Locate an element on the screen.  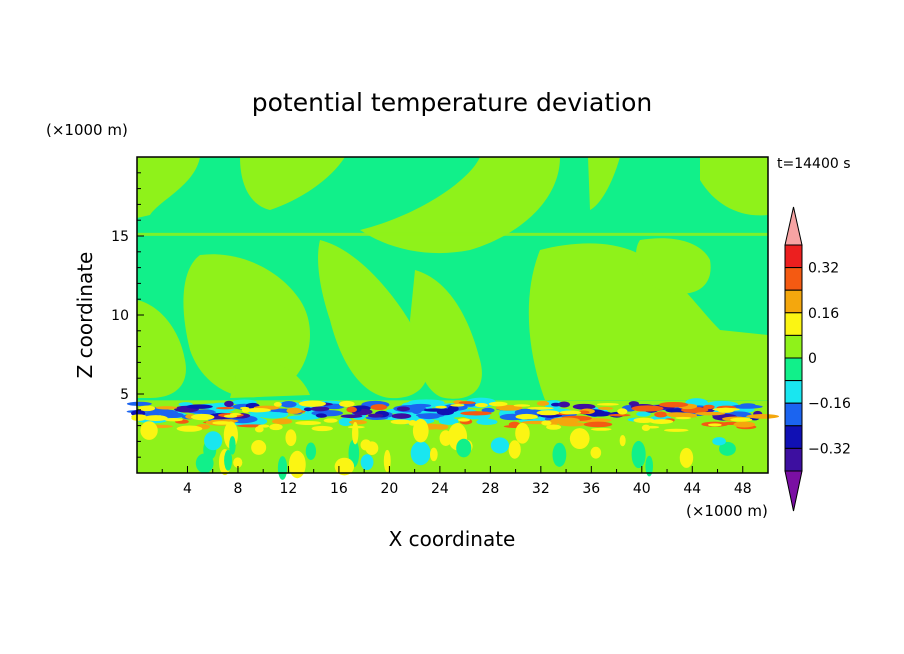
x-tick-label: 16 is located at coordinates (339, 489).